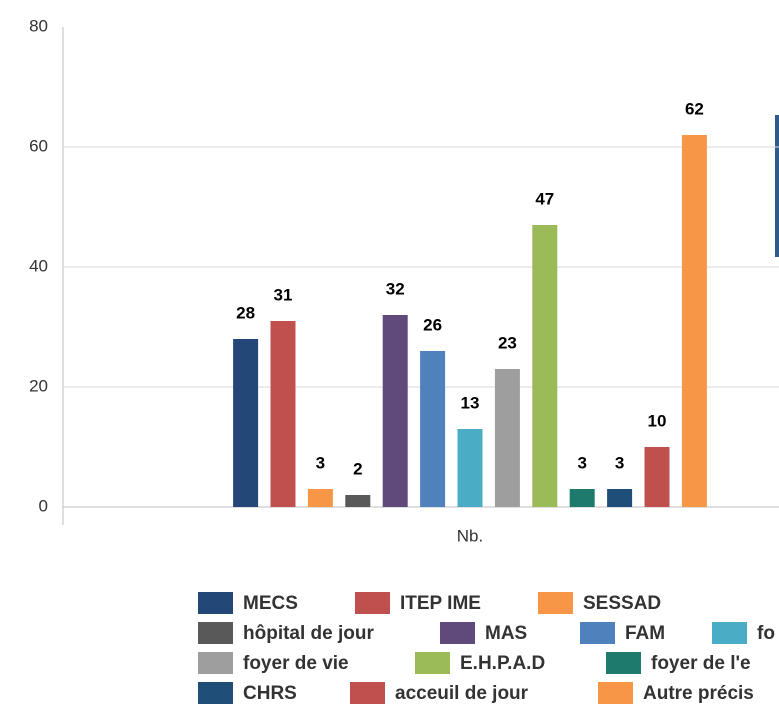  I want to click on legend-label: fo, so click(766, 633).